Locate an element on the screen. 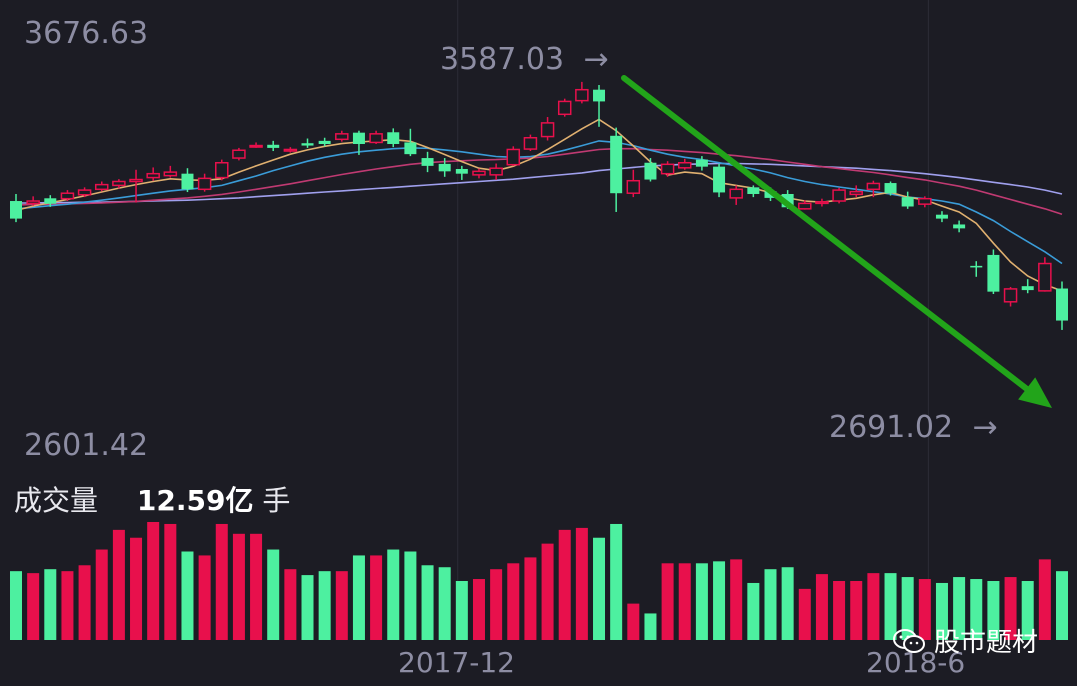 This screenshot has height=686, width=1077. volume-title: 成交量 12.59亿 手 is located at coordinates (152, 499).